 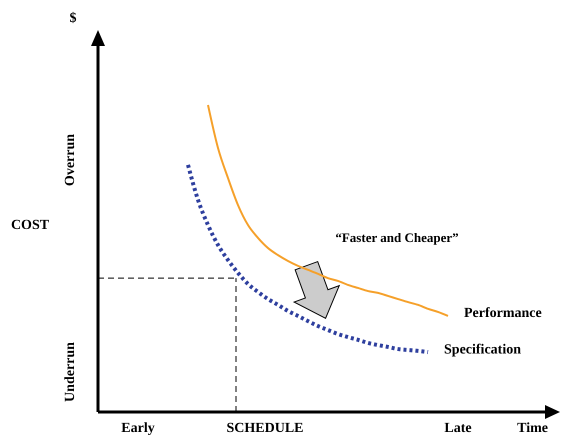 What do you see at coordinates (70, 160) in the screenshot?
I see `text: Overrun` at bounding box center [70, 160].